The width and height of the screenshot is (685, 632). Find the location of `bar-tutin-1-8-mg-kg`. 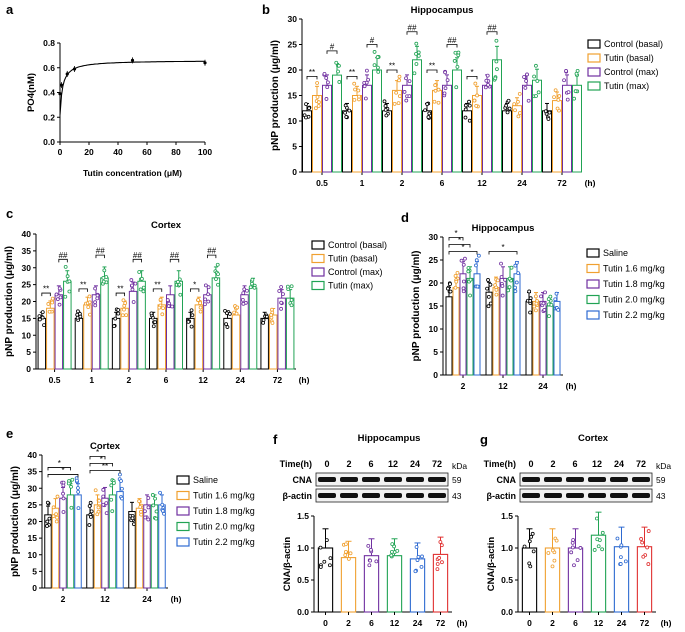

bar-tutin-1-8-mg-kg is located at coordinates (503, 326).